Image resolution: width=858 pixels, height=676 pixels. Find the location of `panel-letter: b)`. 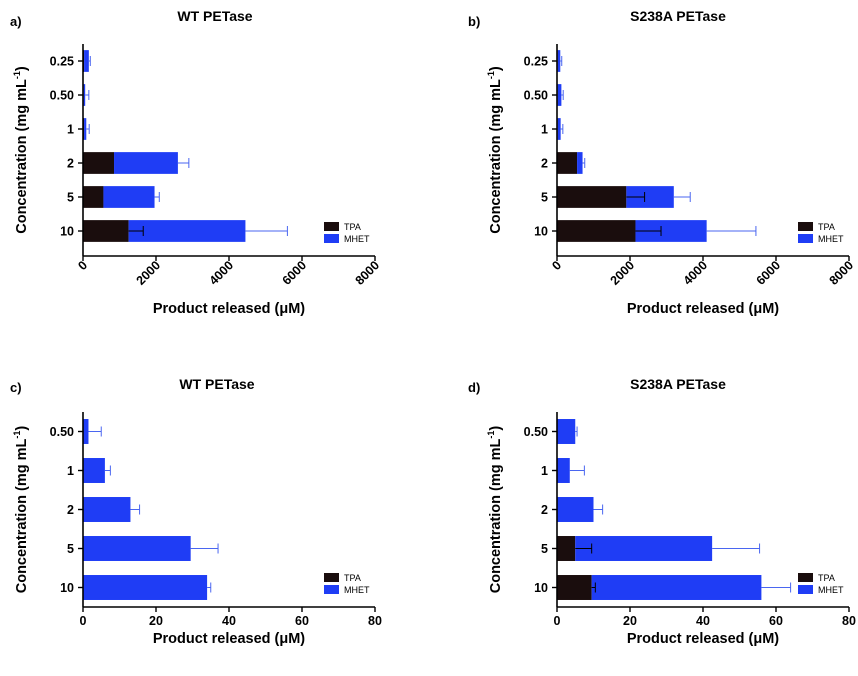

panel-letter: b) is located at coordinates (474, 21).